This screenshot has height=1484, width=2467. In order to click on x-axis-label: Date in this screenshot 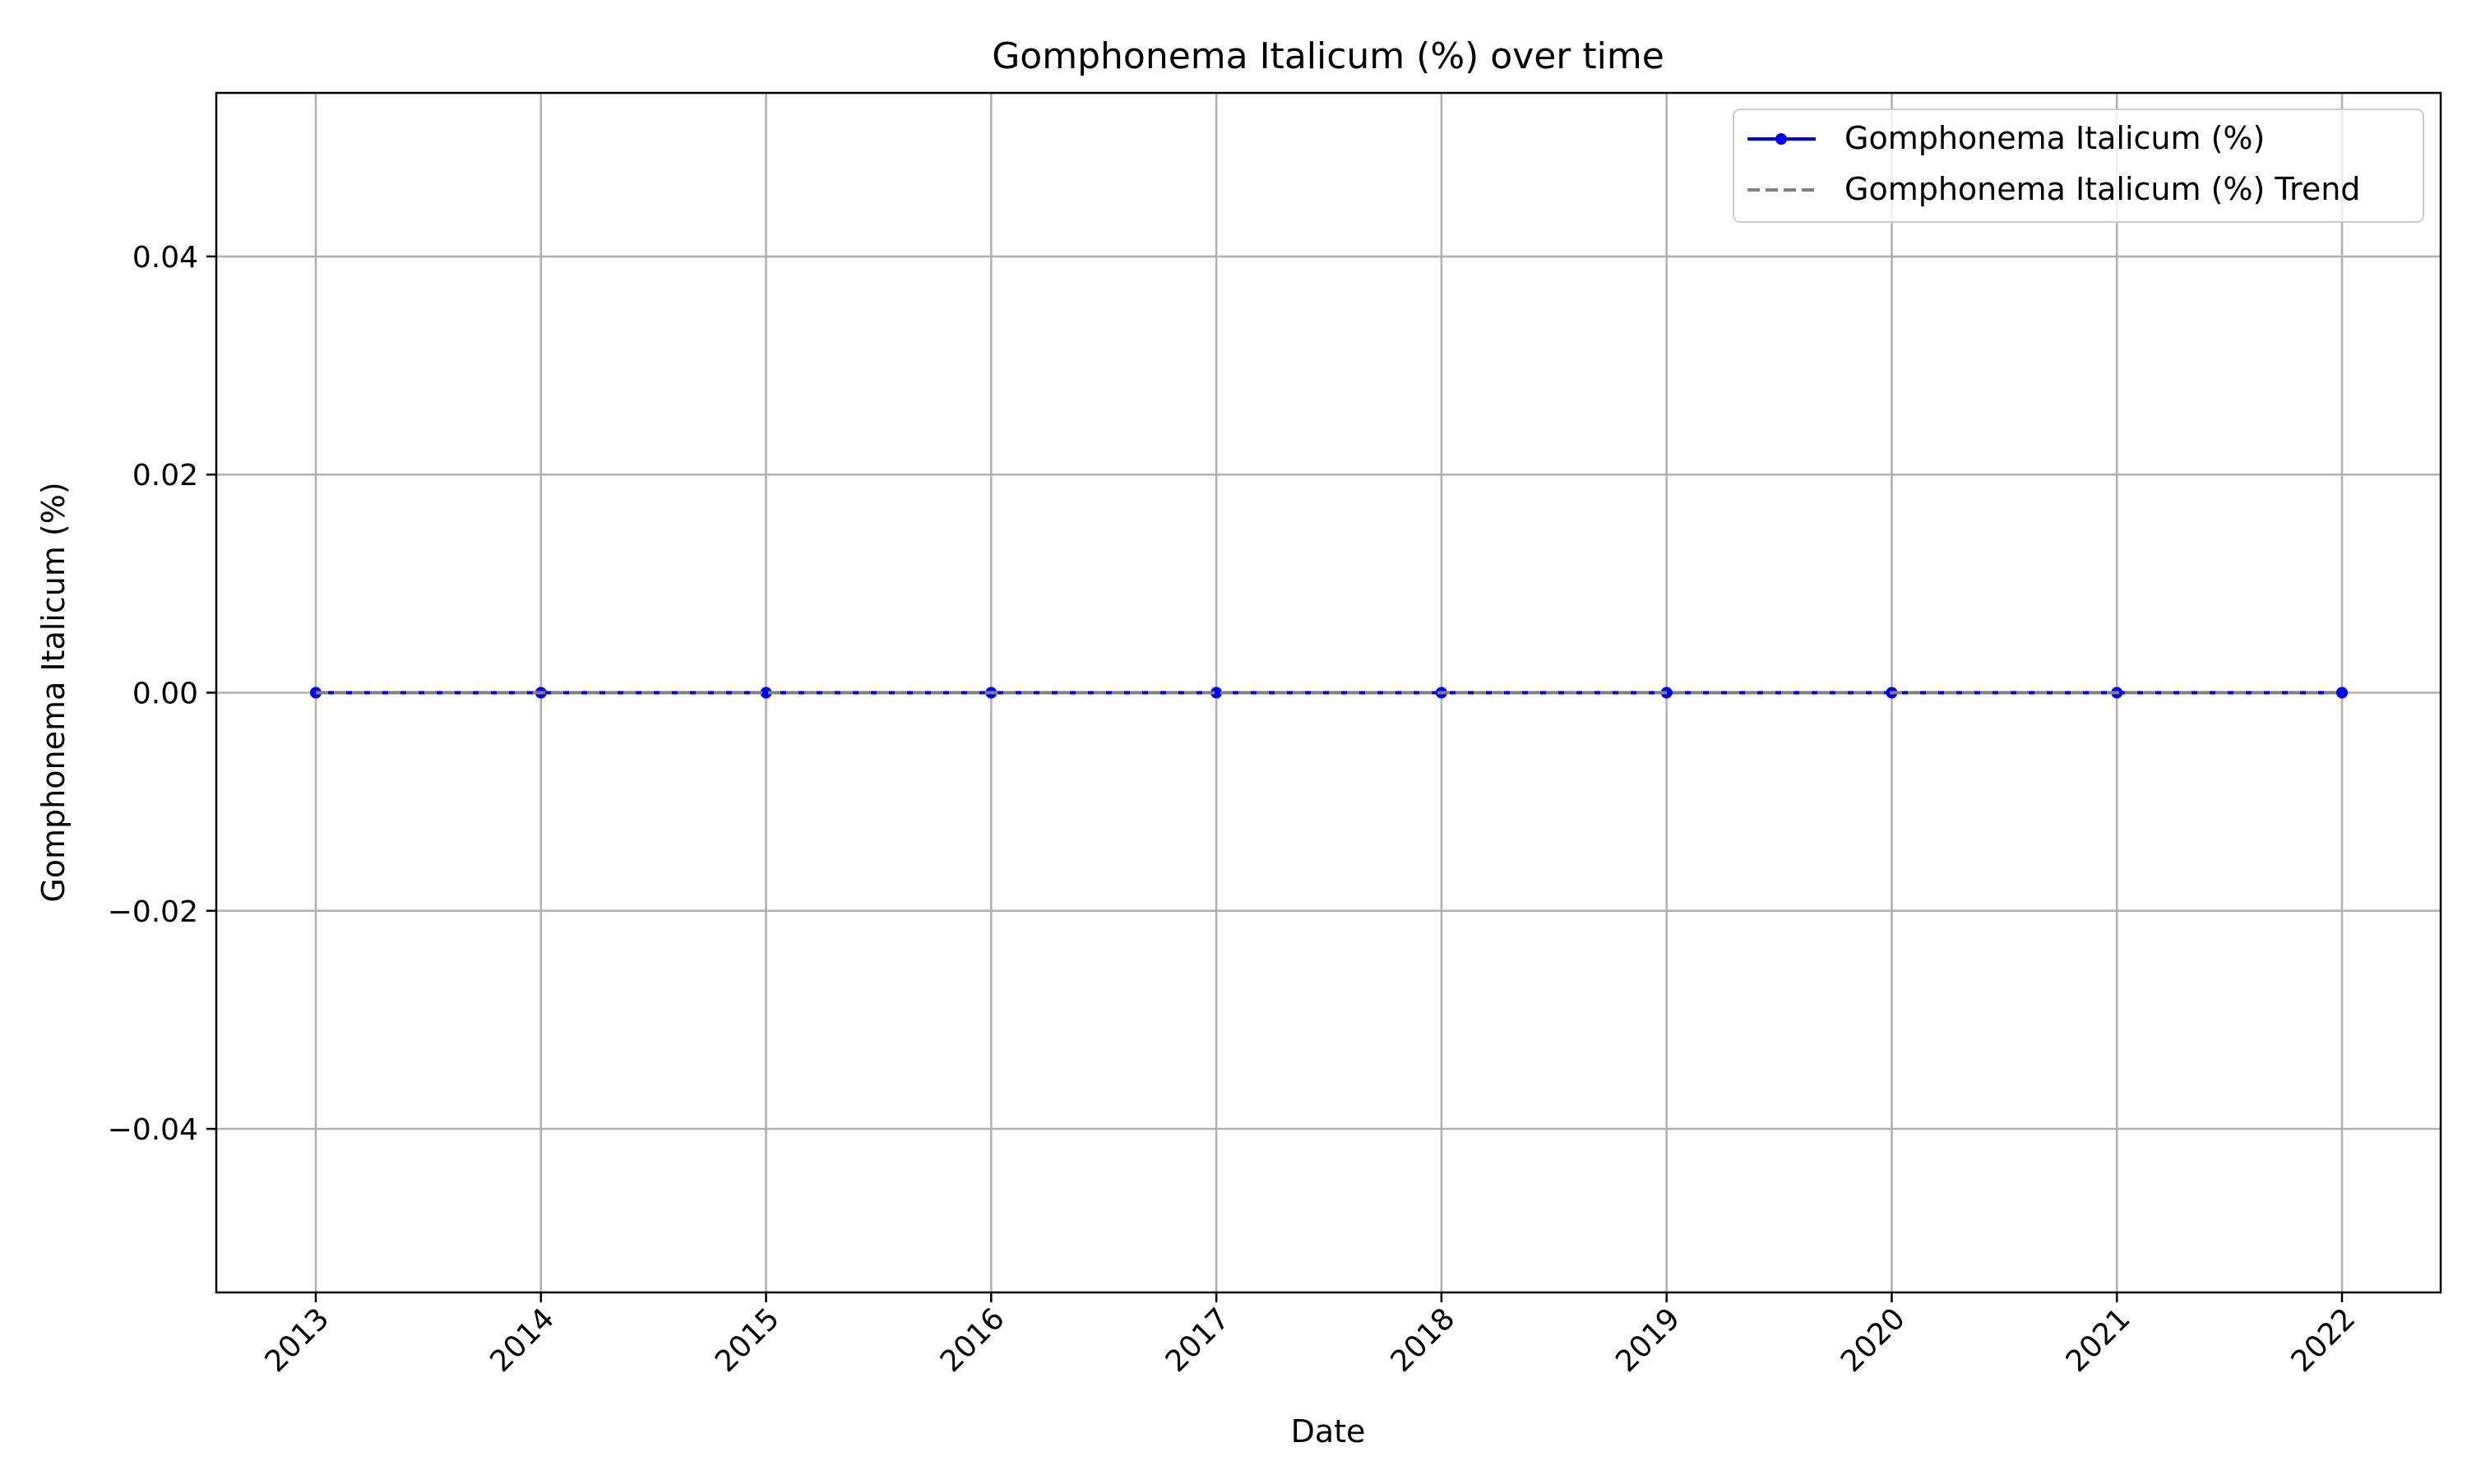, I will do `click(1328, 1431)`.